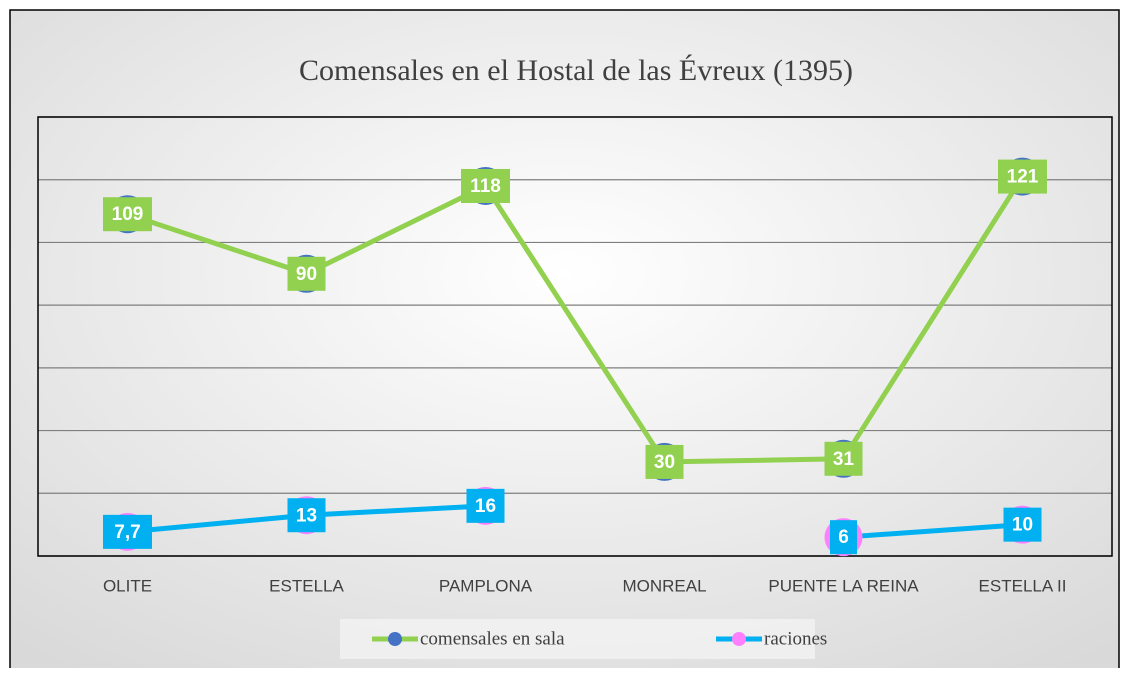 The width and height of the screenshot is (1129, 673). I want to click on data-label: 16, so click(485, 506).